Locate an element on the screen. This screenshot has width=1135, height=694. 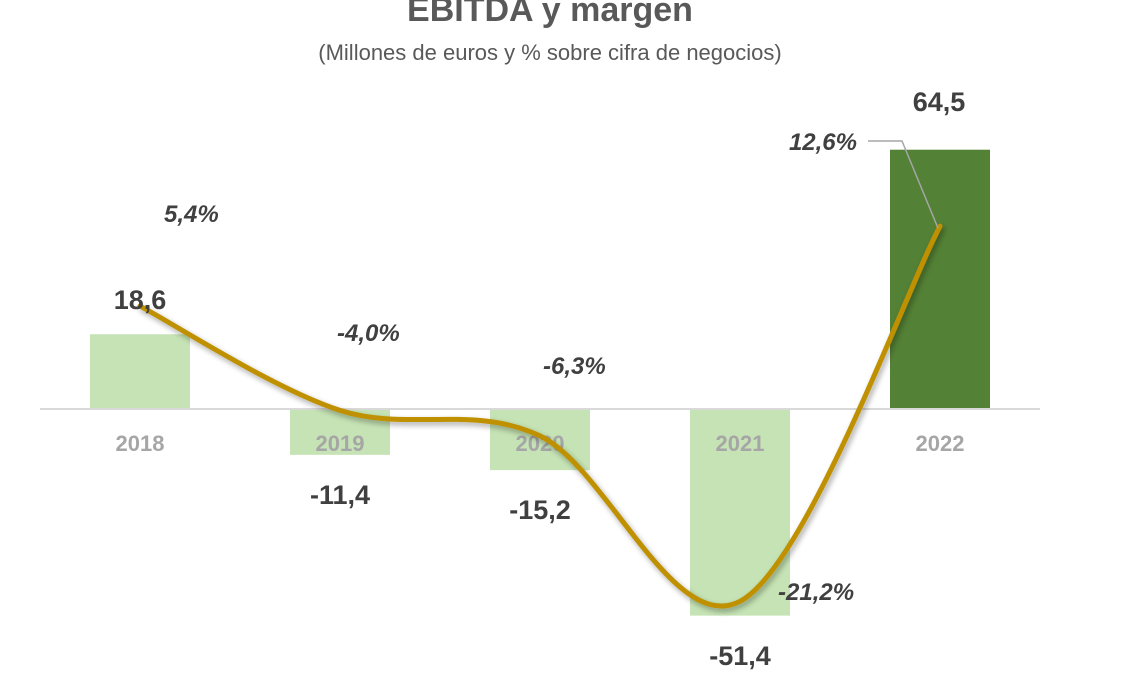
margin-value-label-2019: -4,0% is located at coordinates (368, 333).